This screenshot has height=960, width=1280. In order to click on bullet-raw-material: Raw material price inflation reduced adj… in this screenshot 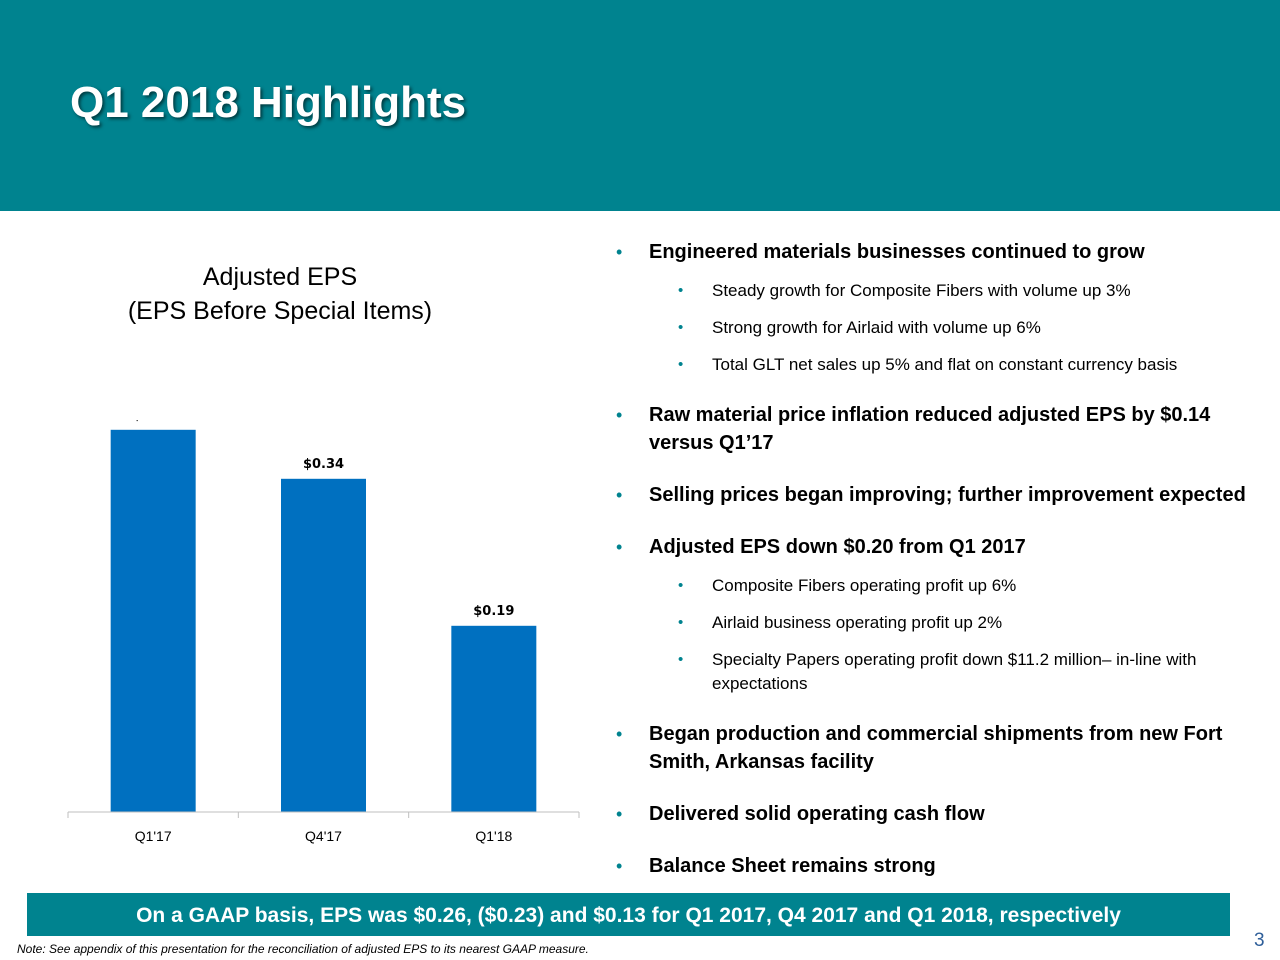, I will do `click(945, 429)`.